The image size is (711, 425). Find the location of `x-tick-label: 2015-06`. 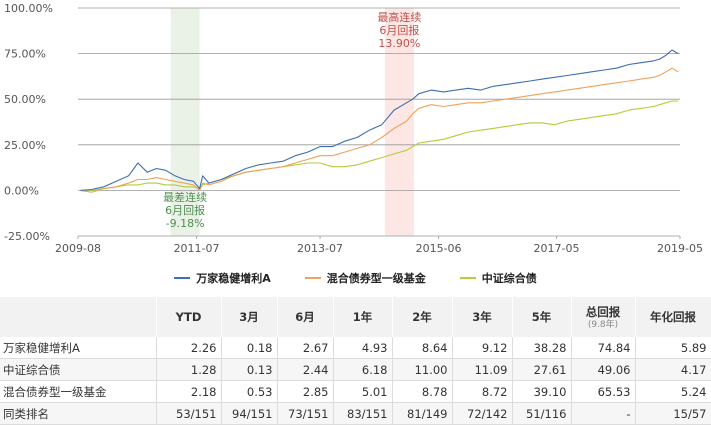

x-tick-label: 2015-06 is located at coordinates (439, 248).